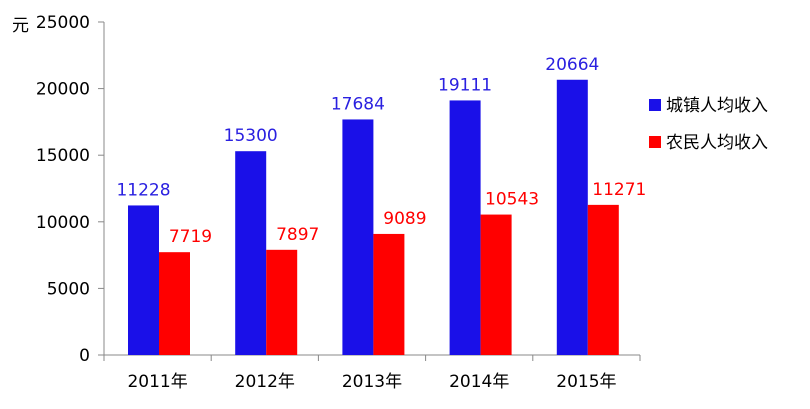  Describe the element at coordinates (465, 85) in the screenshot. I see `data-label: 19111` at that location.